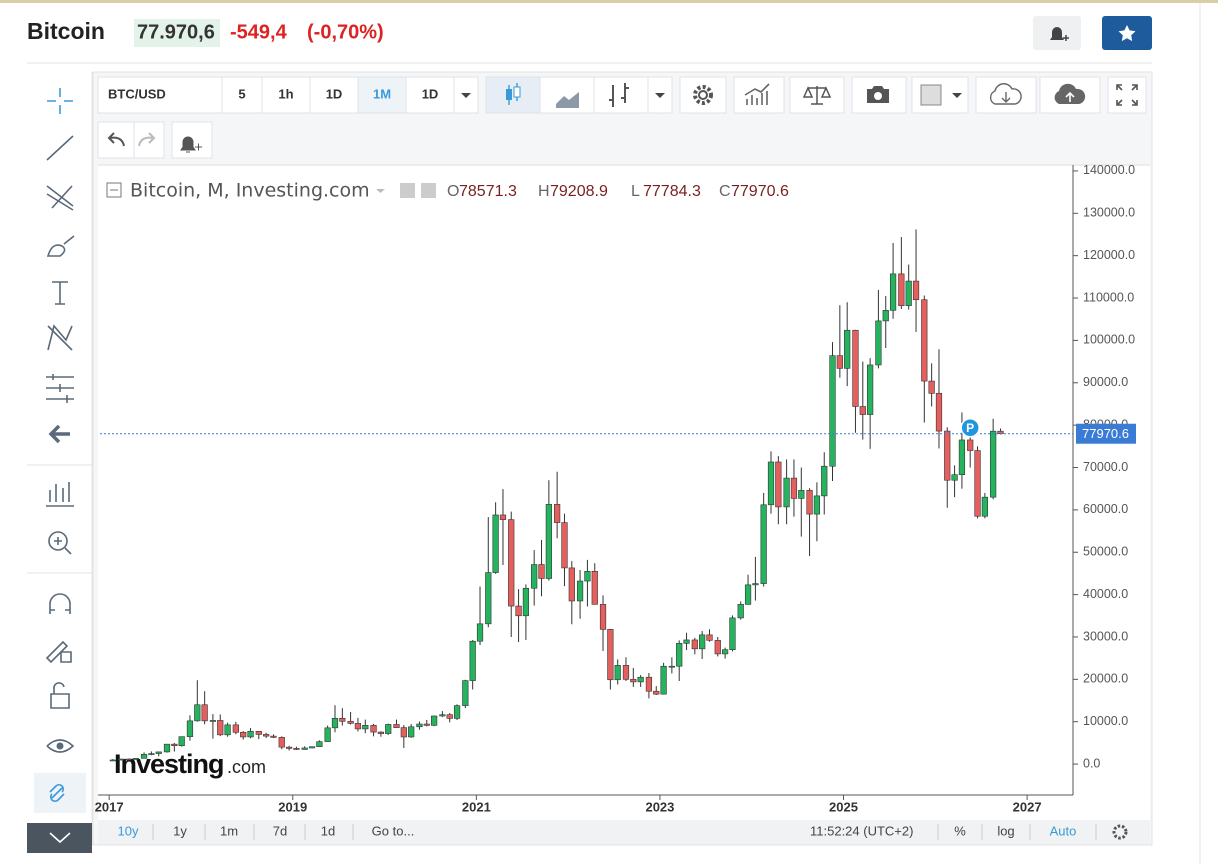 The height and width of the screenshot is (864, 1218). What do you see at coordinates (180, 830) in the screenshot?
I see `range-button: 1y` at bounding box center [180, 830].